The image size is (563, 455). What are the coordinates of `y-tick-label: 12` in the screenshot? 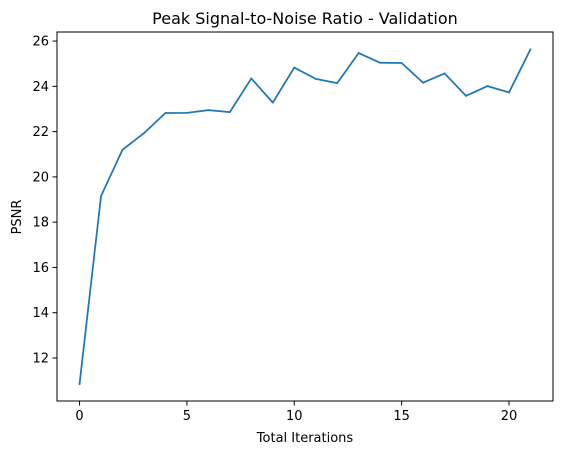 It's located at (40, 358).